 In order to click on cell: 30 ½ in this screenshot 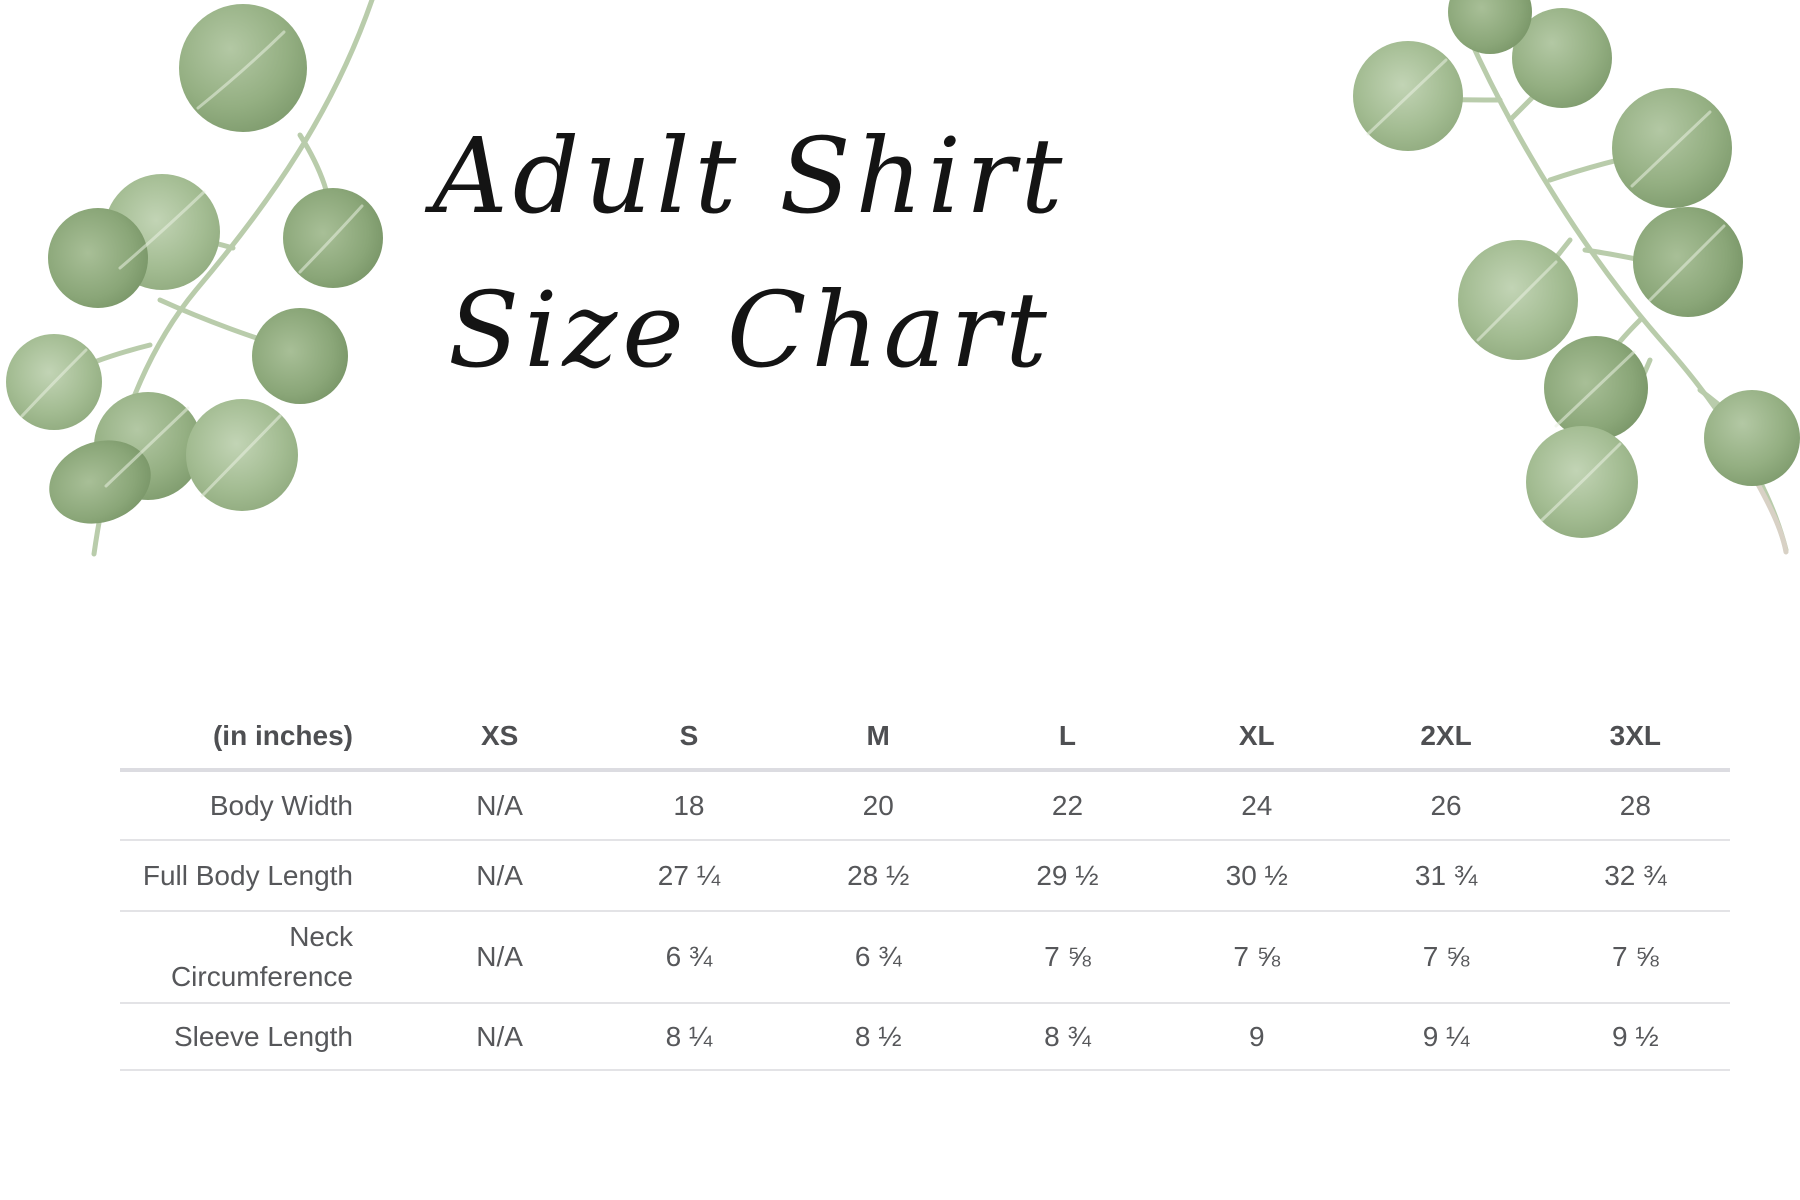, I will do `click(1257, 876)`.